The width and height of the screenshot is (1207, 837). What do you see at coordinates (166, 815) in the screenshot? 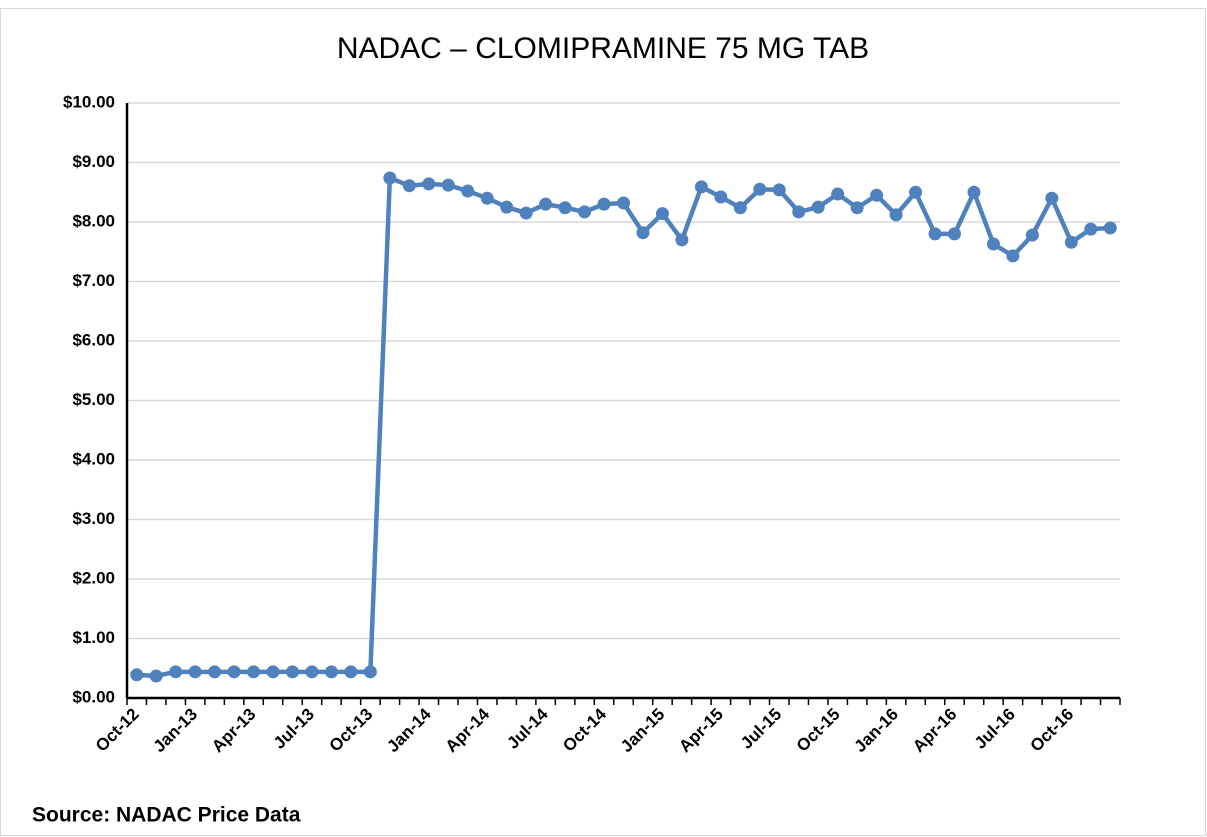
I see `source-note: Source: NADAC Price Data` at bounding box center [166, 815].